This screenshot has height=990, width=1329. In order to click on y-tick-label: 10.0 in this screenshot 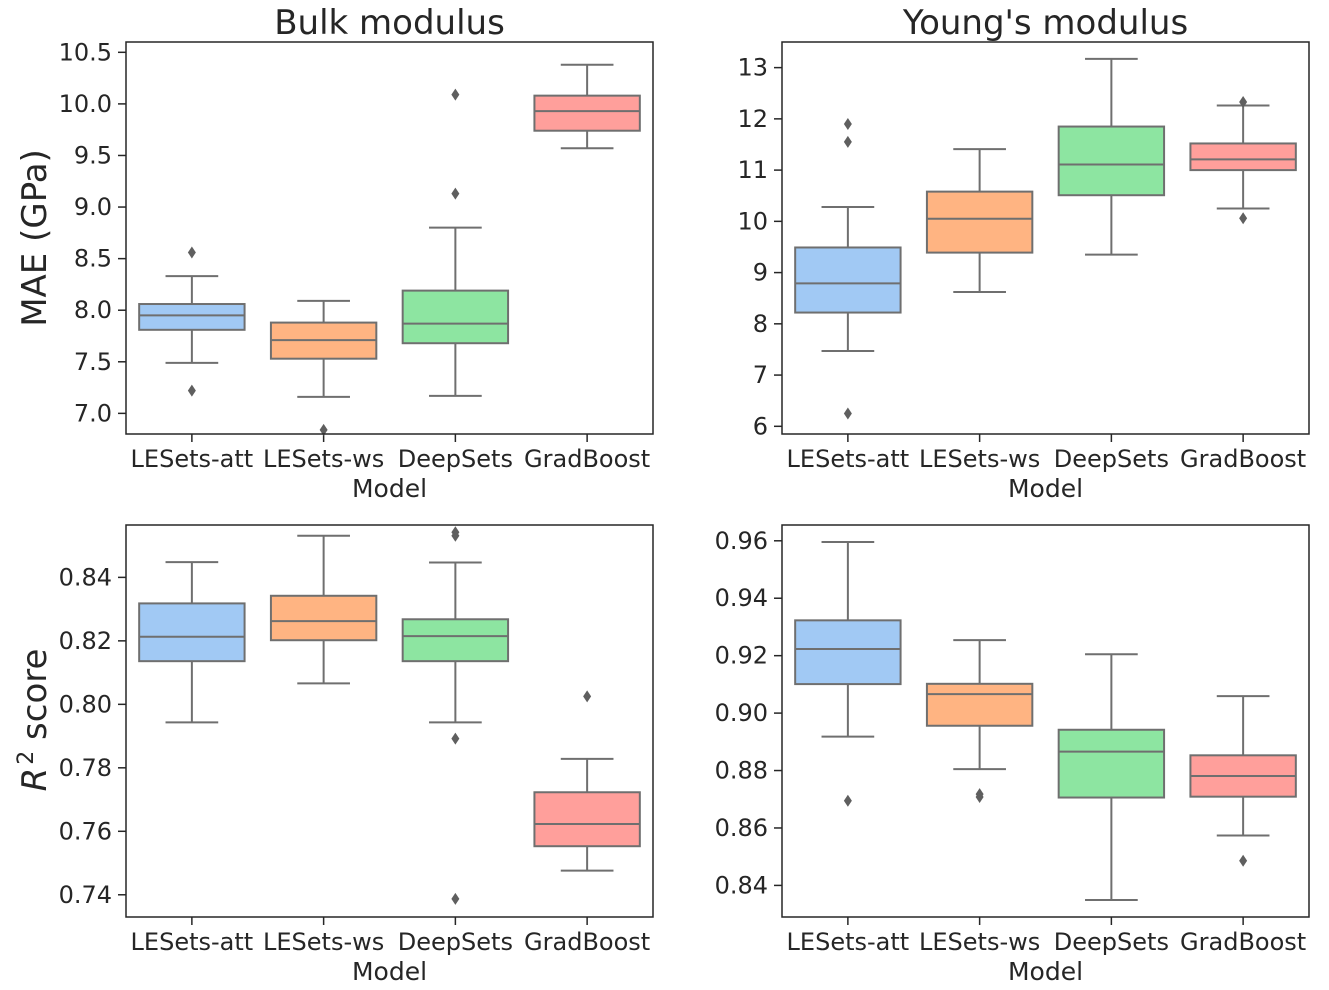, I will do `click(85, 104)`.